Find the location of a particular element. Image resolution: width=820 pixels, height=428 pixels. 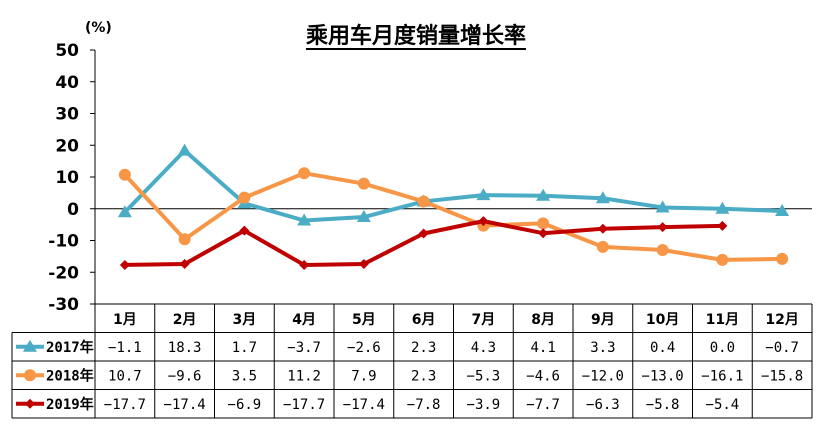

y-tick-label: -20 is located at coordinates (63, 273).